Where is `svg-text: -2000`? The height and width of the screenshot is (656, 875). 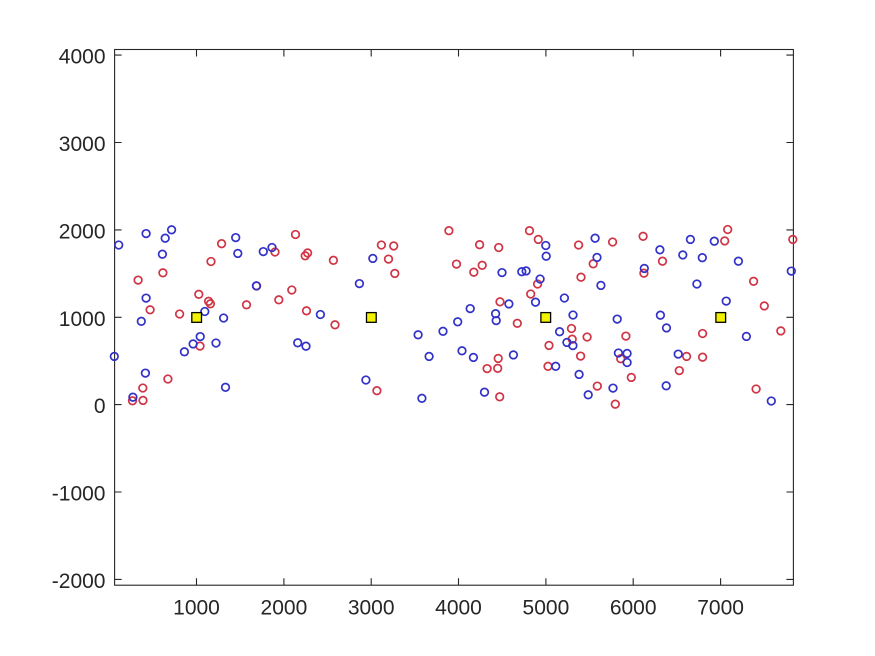 svg-text: -2000 is located at coordinates (79, 581).